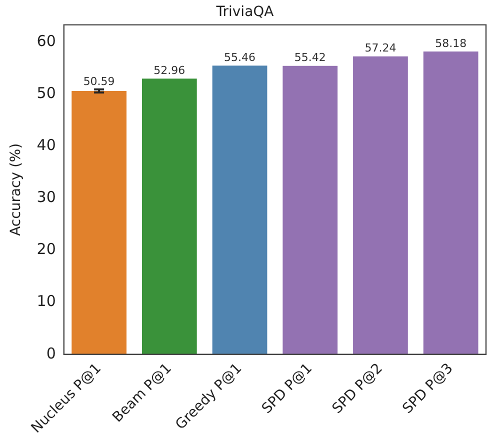 Image resolution: width=488 pixels, height=443 pixels. I want to click on y-tick-label: 10, so click(46, 301).